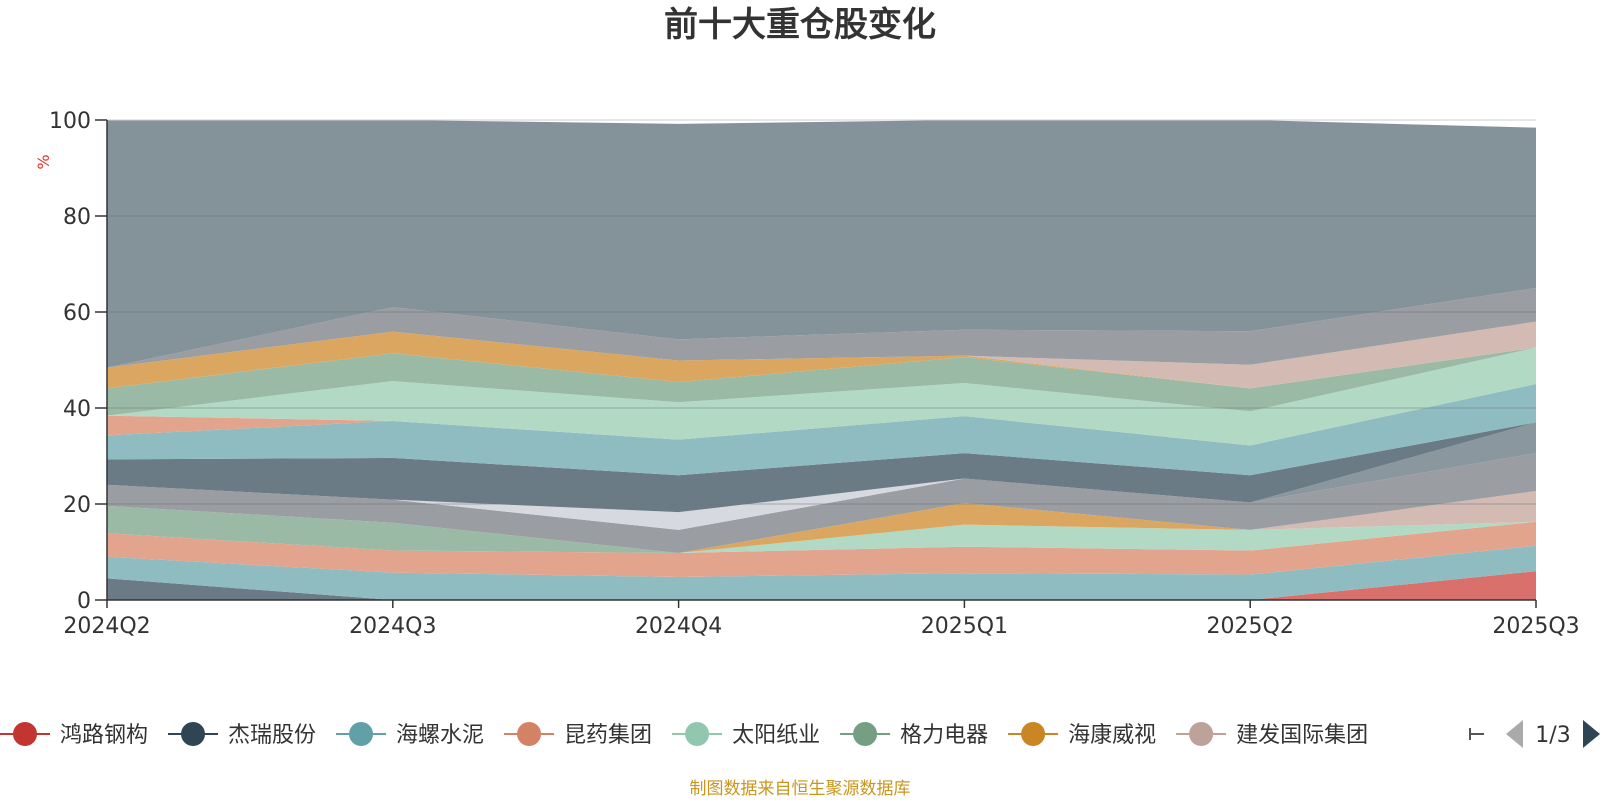 This screenshot has width=1600, height=800. Describe the element at coordinates (964, 626) in the screenshot. I see `x-tick-label: 2025Q1` at that location.